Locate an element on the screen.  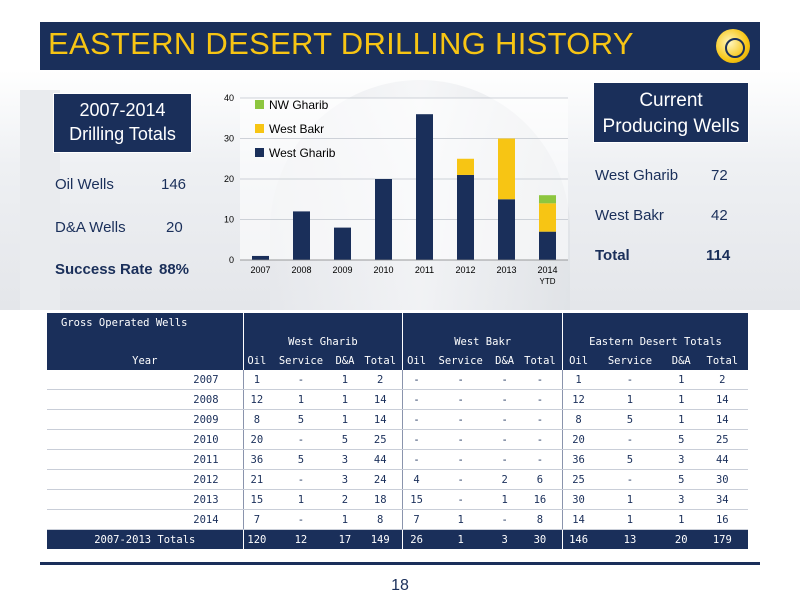
table-cell: 7 is located at coordinates (256, 519).